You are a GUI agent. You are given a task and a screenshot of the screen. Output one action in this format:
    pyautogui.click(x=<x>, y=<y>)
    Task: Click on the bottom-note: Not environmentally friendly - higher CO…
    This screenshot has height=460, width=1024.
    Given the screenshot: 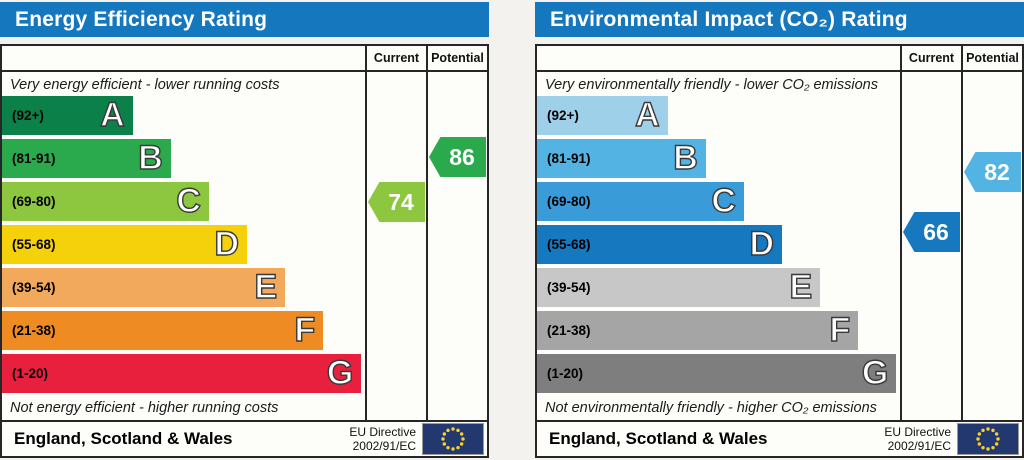 What is the action you would take?
    pyautogui.click(x=711, y=408)
    